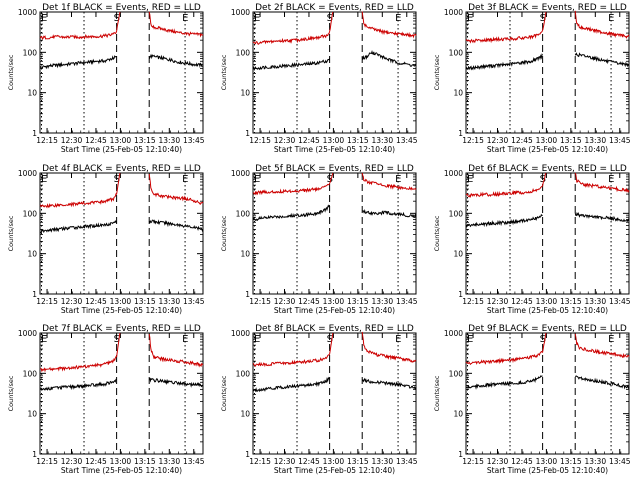  I want to click on panel-4f-xtick-label: 12:30, so click(72, 301).